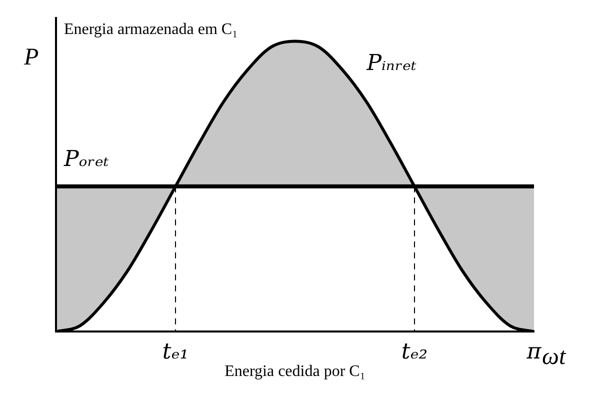  What do you see at coordinates (151, 29) in the screenshot?
I see `text: Energia armazenada em C₁` at bounding box center [151, 29].